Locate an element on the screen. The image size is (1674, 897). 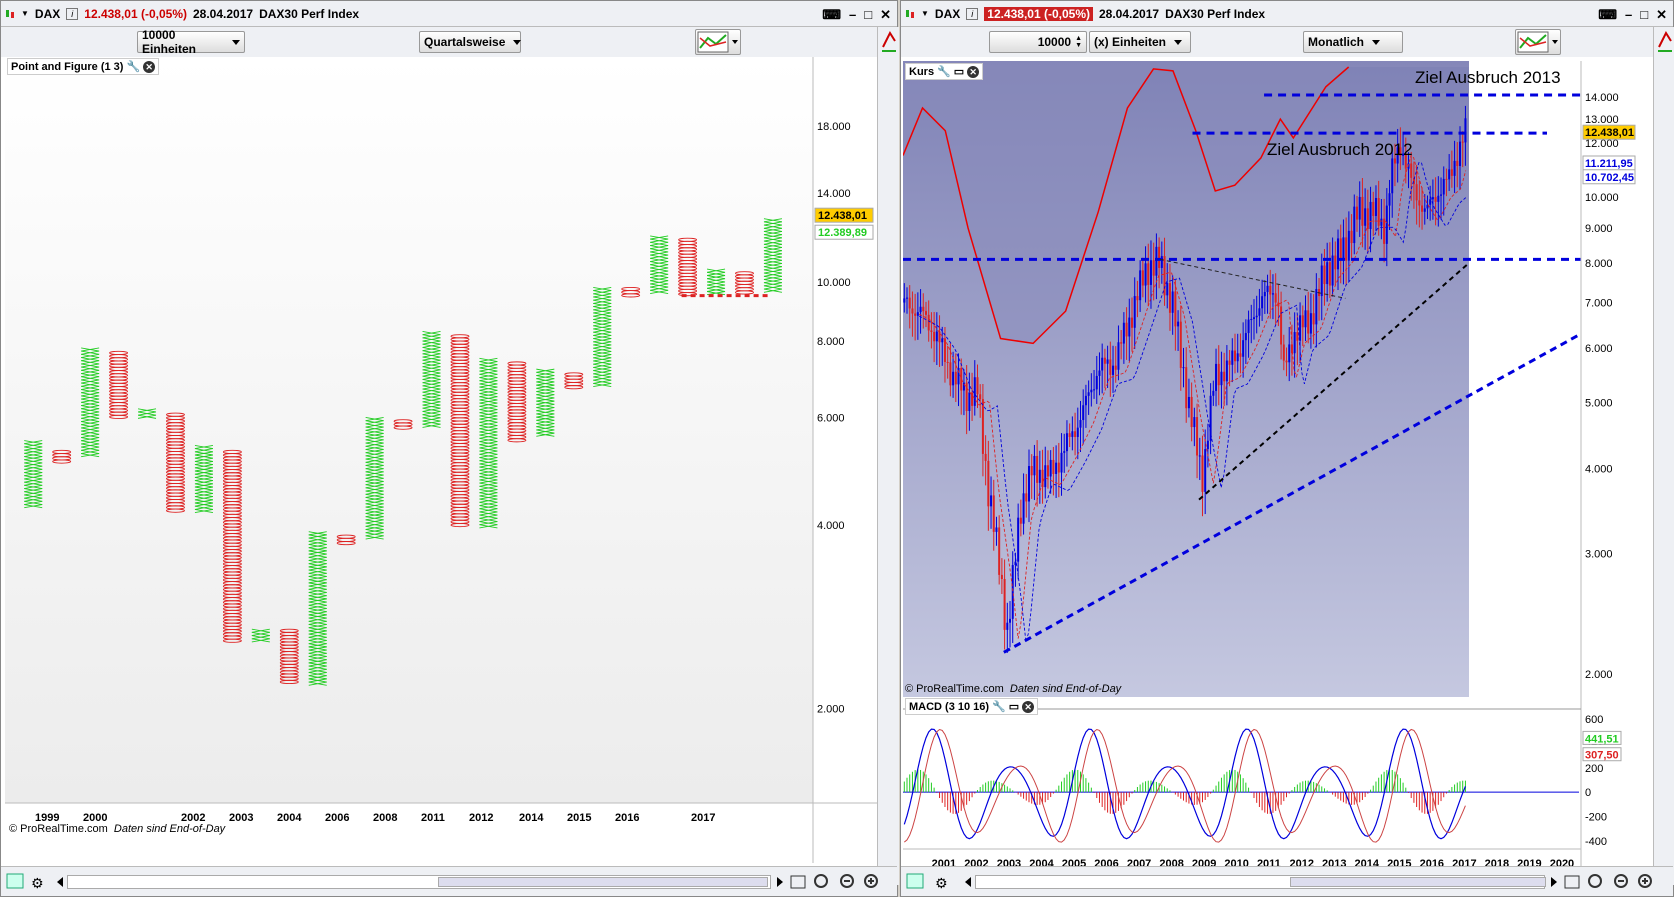
o-mark is located at coordinates (517, 440).